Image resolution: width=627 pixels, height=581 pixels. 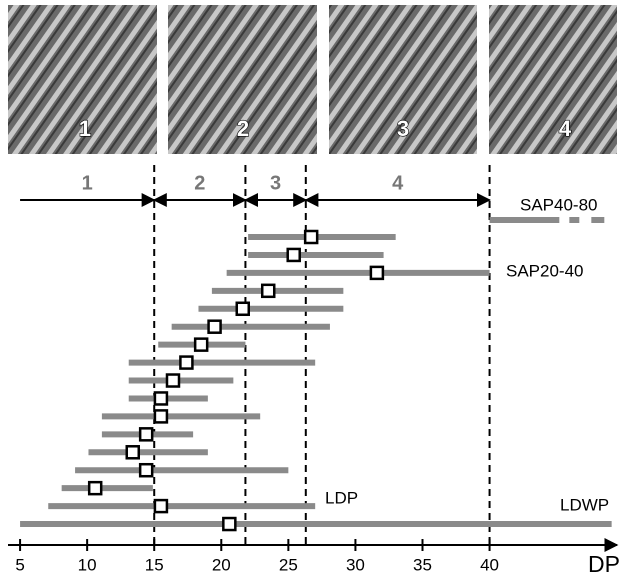 What do you see at coordinates (87, 564) in the screenshot?
I see `x-tick-label: 10` at bounding box center [87, 564].